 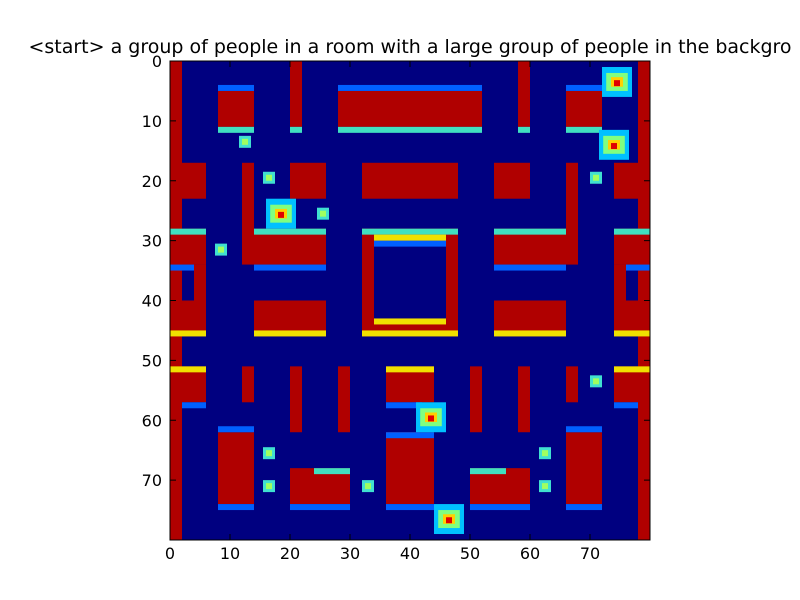 I want to click on y-tick-label: 60, so click(x=152, y=420).